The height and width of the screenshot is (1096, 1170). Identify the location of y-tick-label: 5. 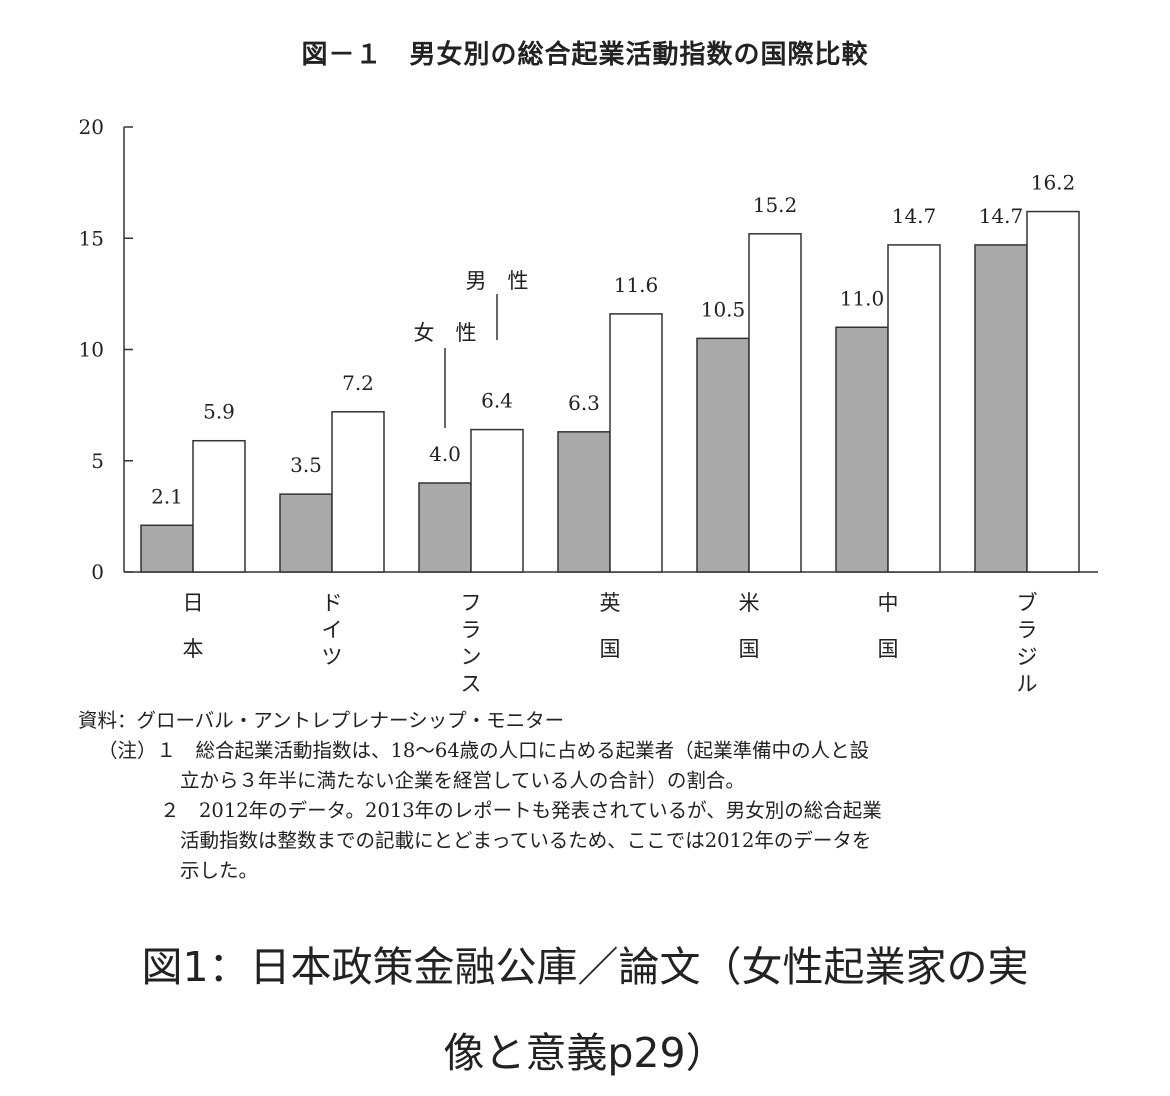
(97, 461).